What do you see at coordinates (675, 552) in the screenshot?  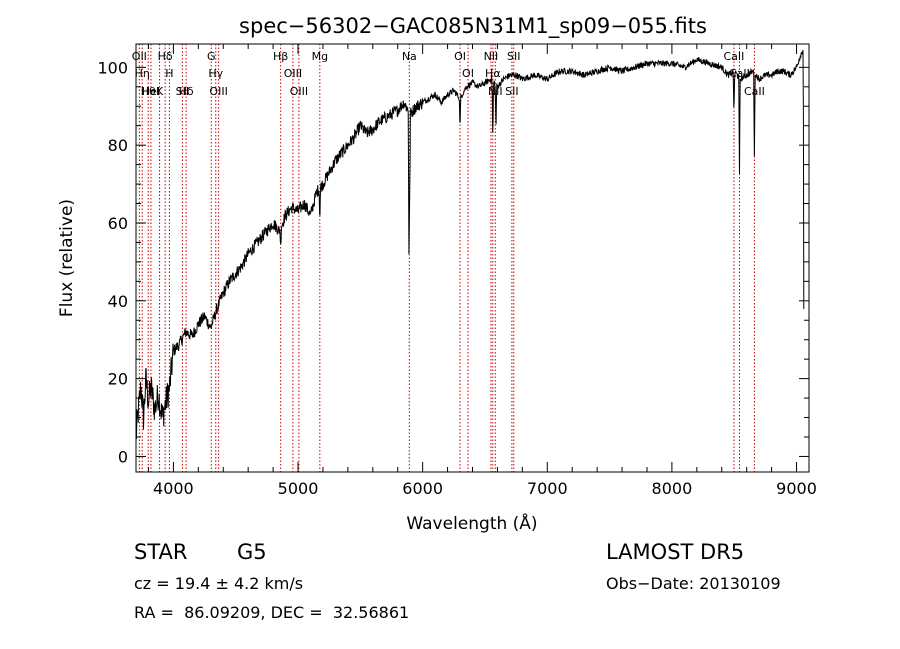 I see `survey-name: LAMOST DR5` at bounding box center [675, 552].